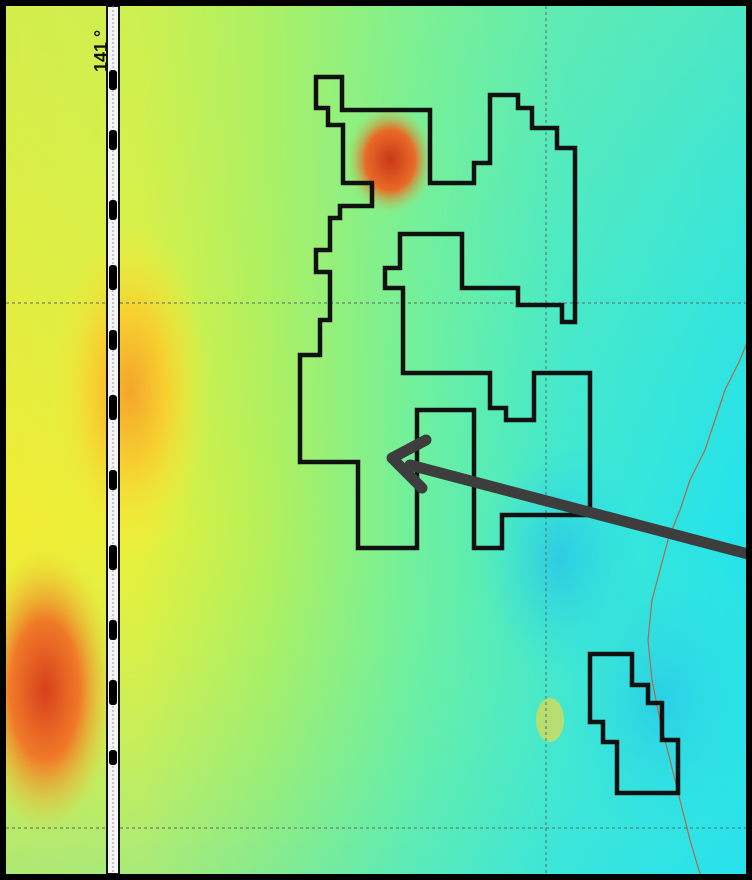 Image resolution: width=752 pixels, height=880 pixels. What do you see at coordinates (699, 602) in the screenshot?
I see `road-line` at bounding box center [699, 602].